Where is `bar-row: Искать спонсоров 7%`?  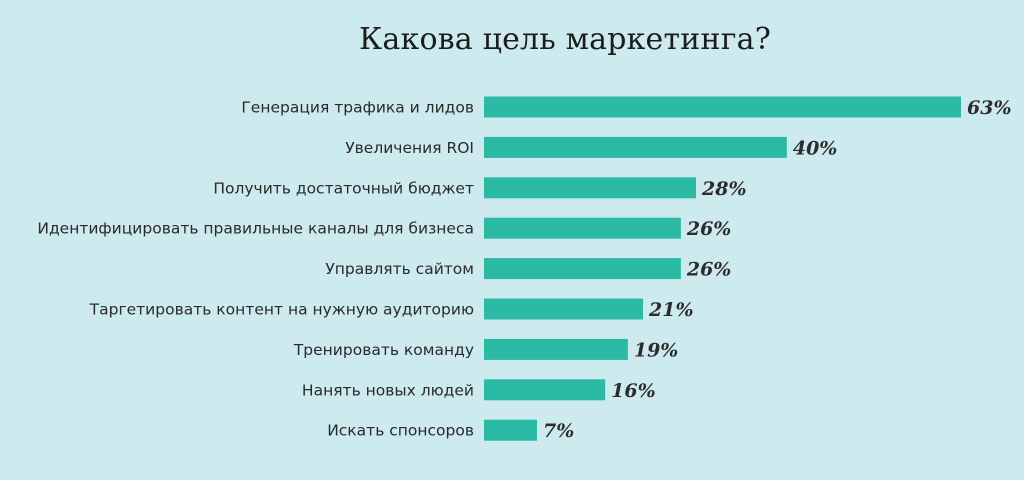
bar-row: Искать спонсоров 7% is located at coordinates (450, 430).